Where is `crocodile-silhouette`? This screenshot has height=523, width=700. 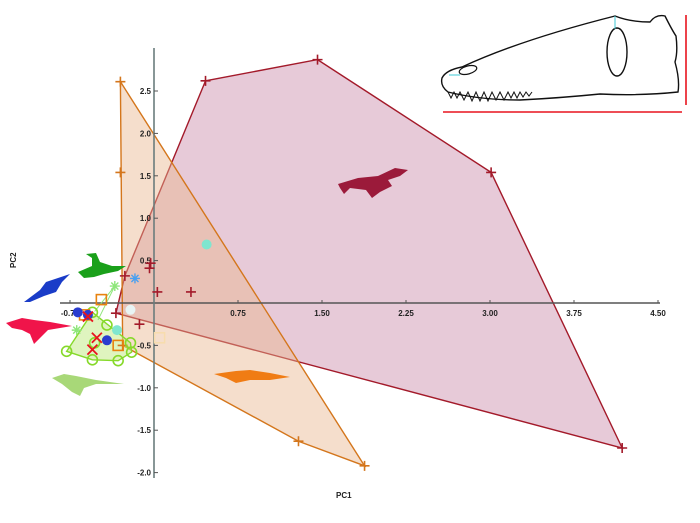 crocodile-silhouette is located at coordinates (373, 183).